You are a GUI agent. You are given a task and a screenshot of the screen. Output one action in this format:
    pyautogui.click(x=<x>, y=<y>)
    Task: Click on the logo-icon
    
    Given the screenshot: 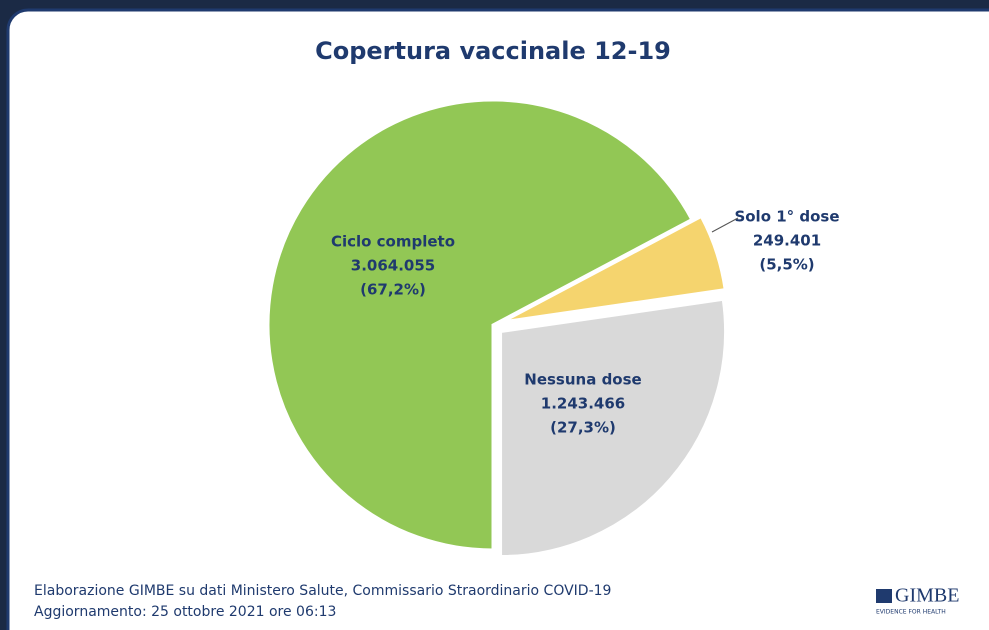 What is the action you would take?
    pyautogui.click(x=884, y=596)
    